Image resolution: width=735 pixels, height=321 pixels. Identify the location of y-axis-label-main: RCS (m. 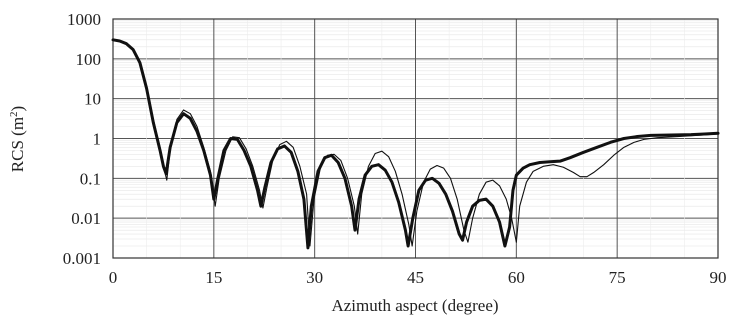
(17, 144).